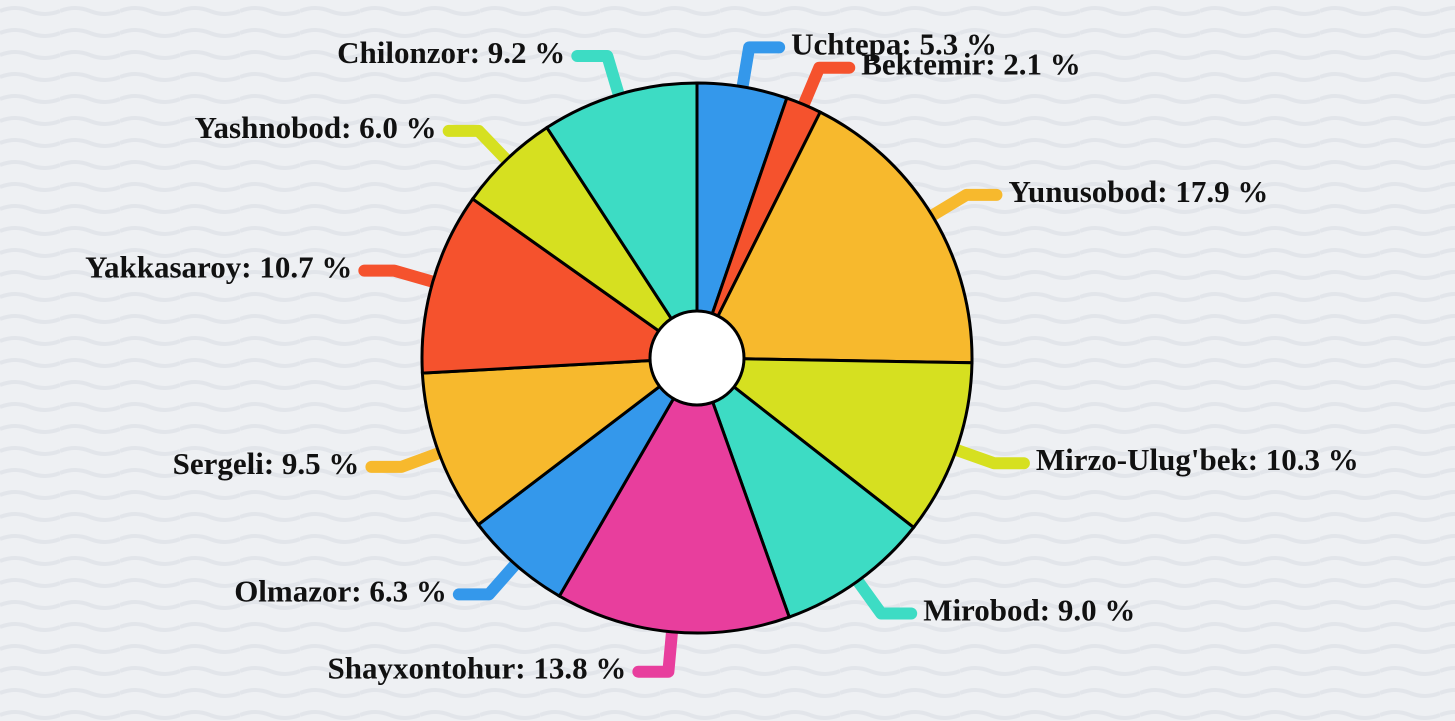 Image resolution: width=1455 pixels, height=721 pixels. Describe the element at coordinates (923, 64) in the screenshot. I see `category-name: Bektemir` at that location.